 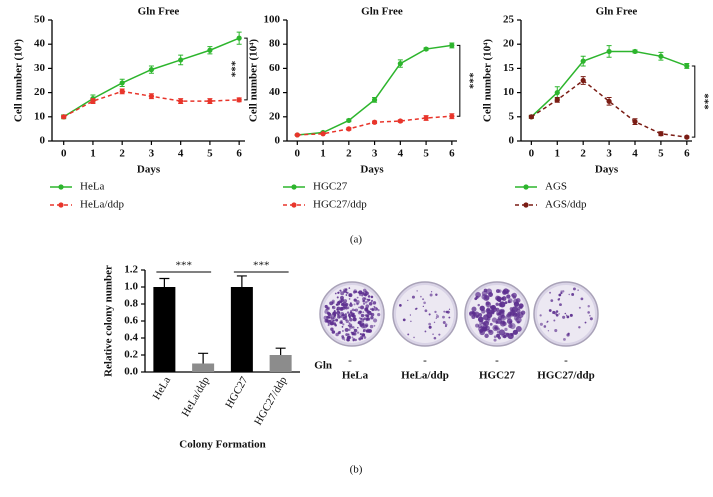 I want to click on bar, so click(x=164, y=329).